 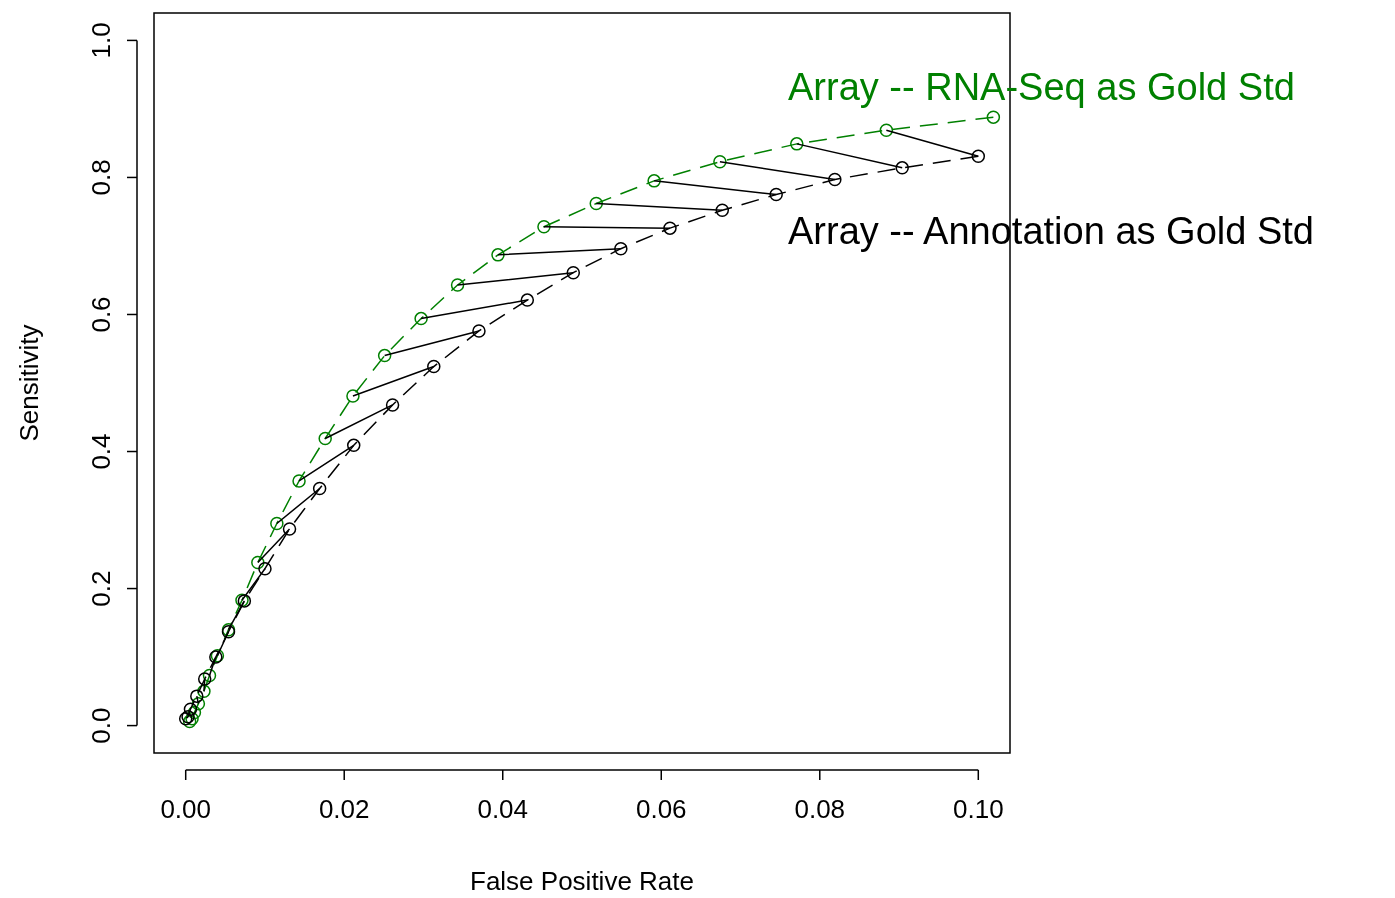 I want to click on y-tick-label: 0.4, so click(x=101, y=451).